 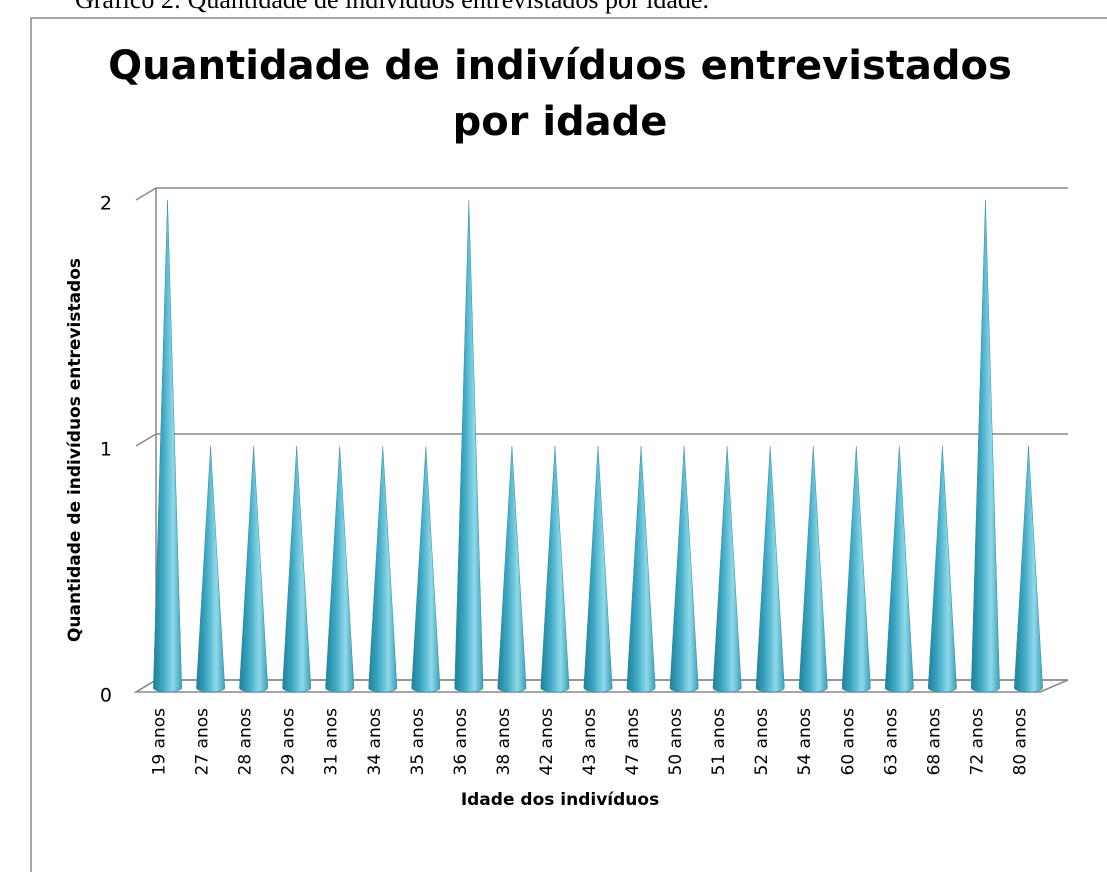 What do you see at coordinates (246, 742) in the screenshot?
I see `x-tick-label: 28 anos` at bounding box center [246, 742].